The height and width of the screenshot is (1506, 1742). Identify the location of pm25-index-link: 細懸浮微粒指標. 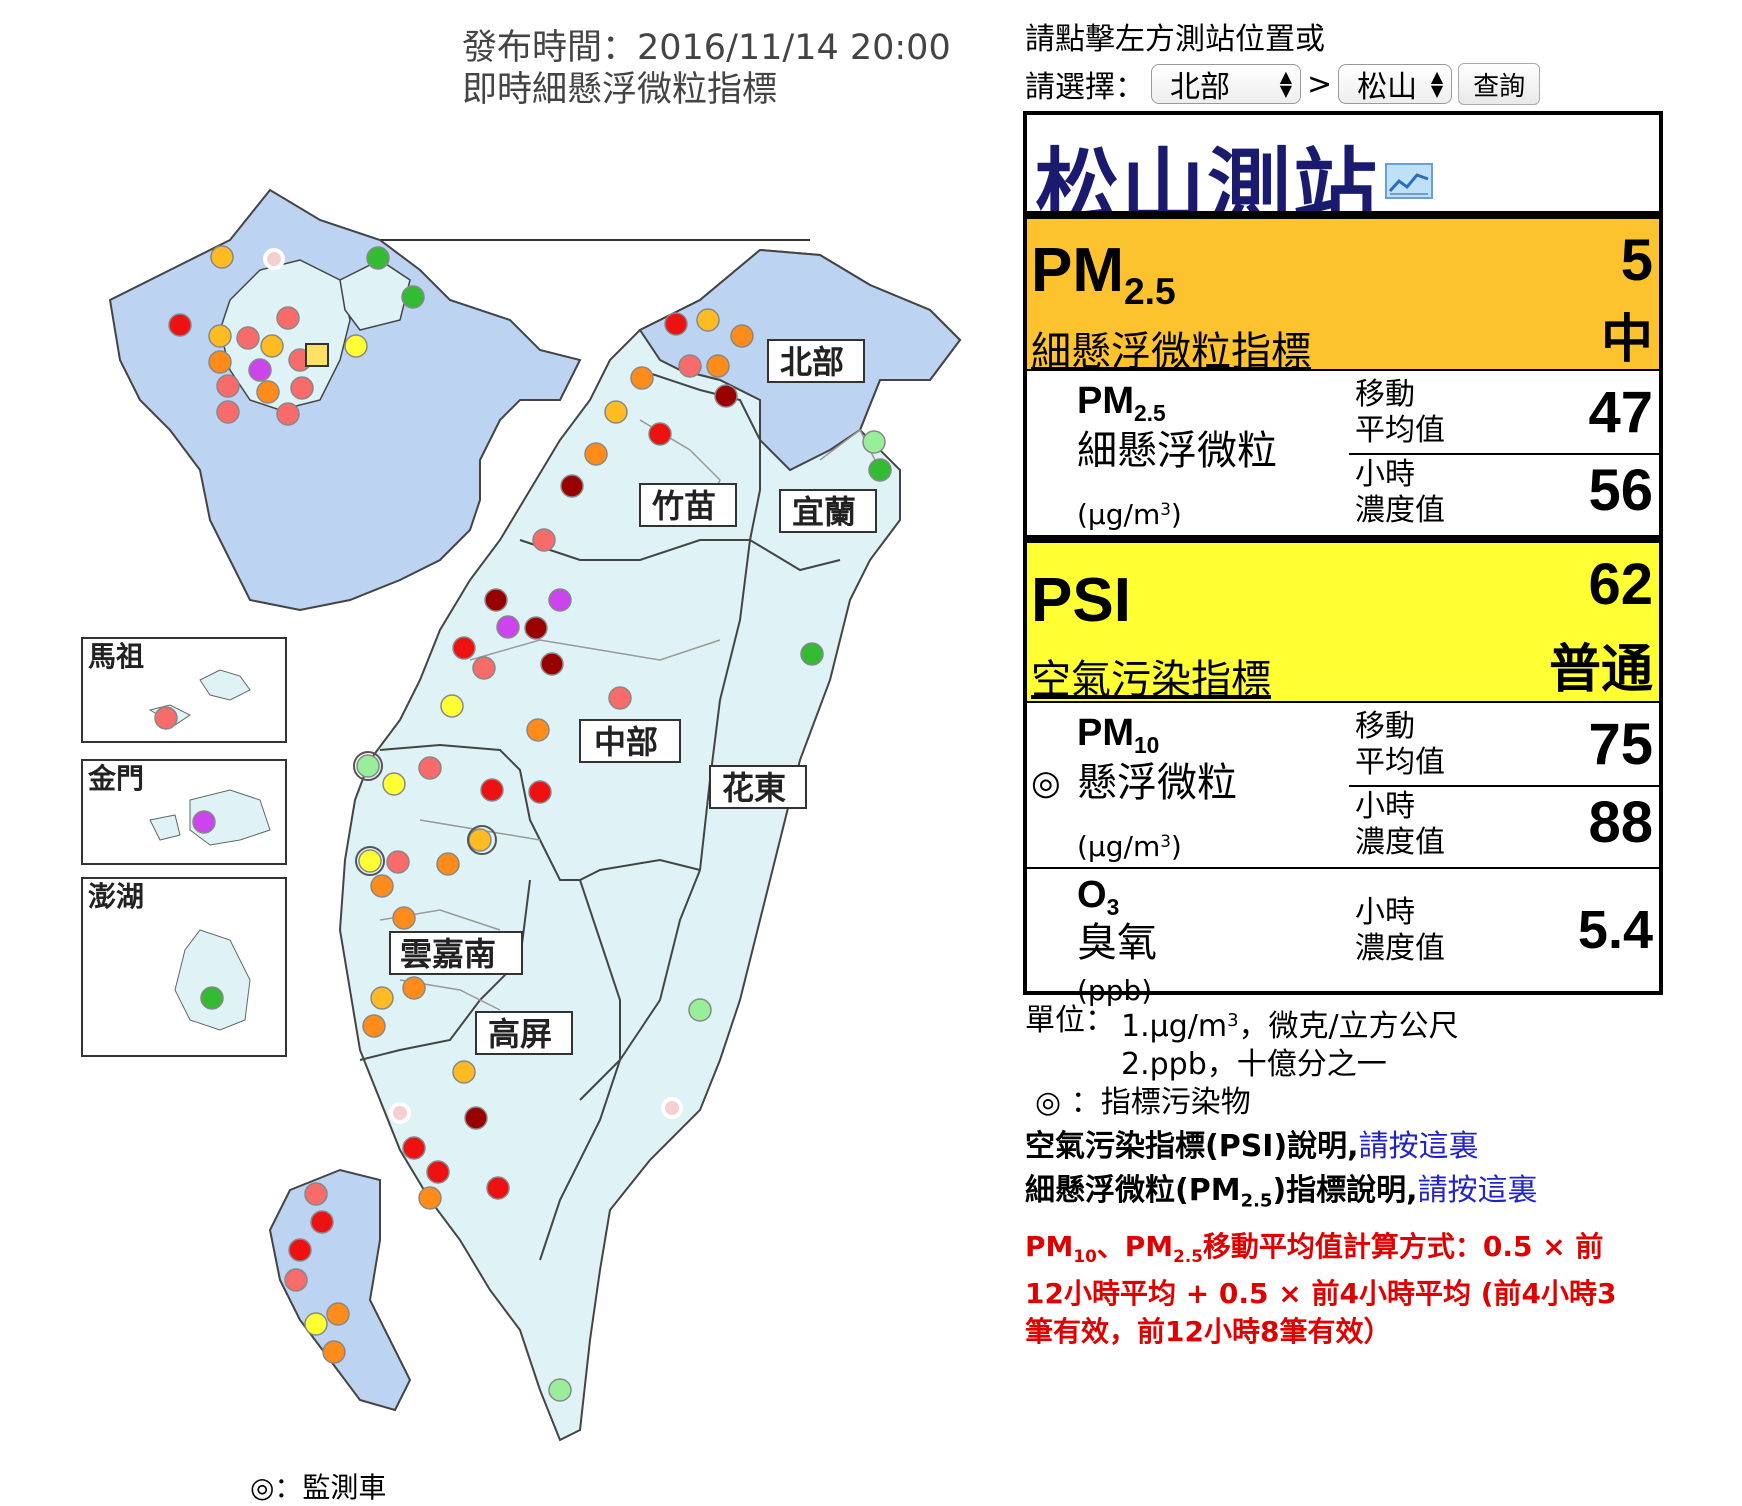
(1171, 352).